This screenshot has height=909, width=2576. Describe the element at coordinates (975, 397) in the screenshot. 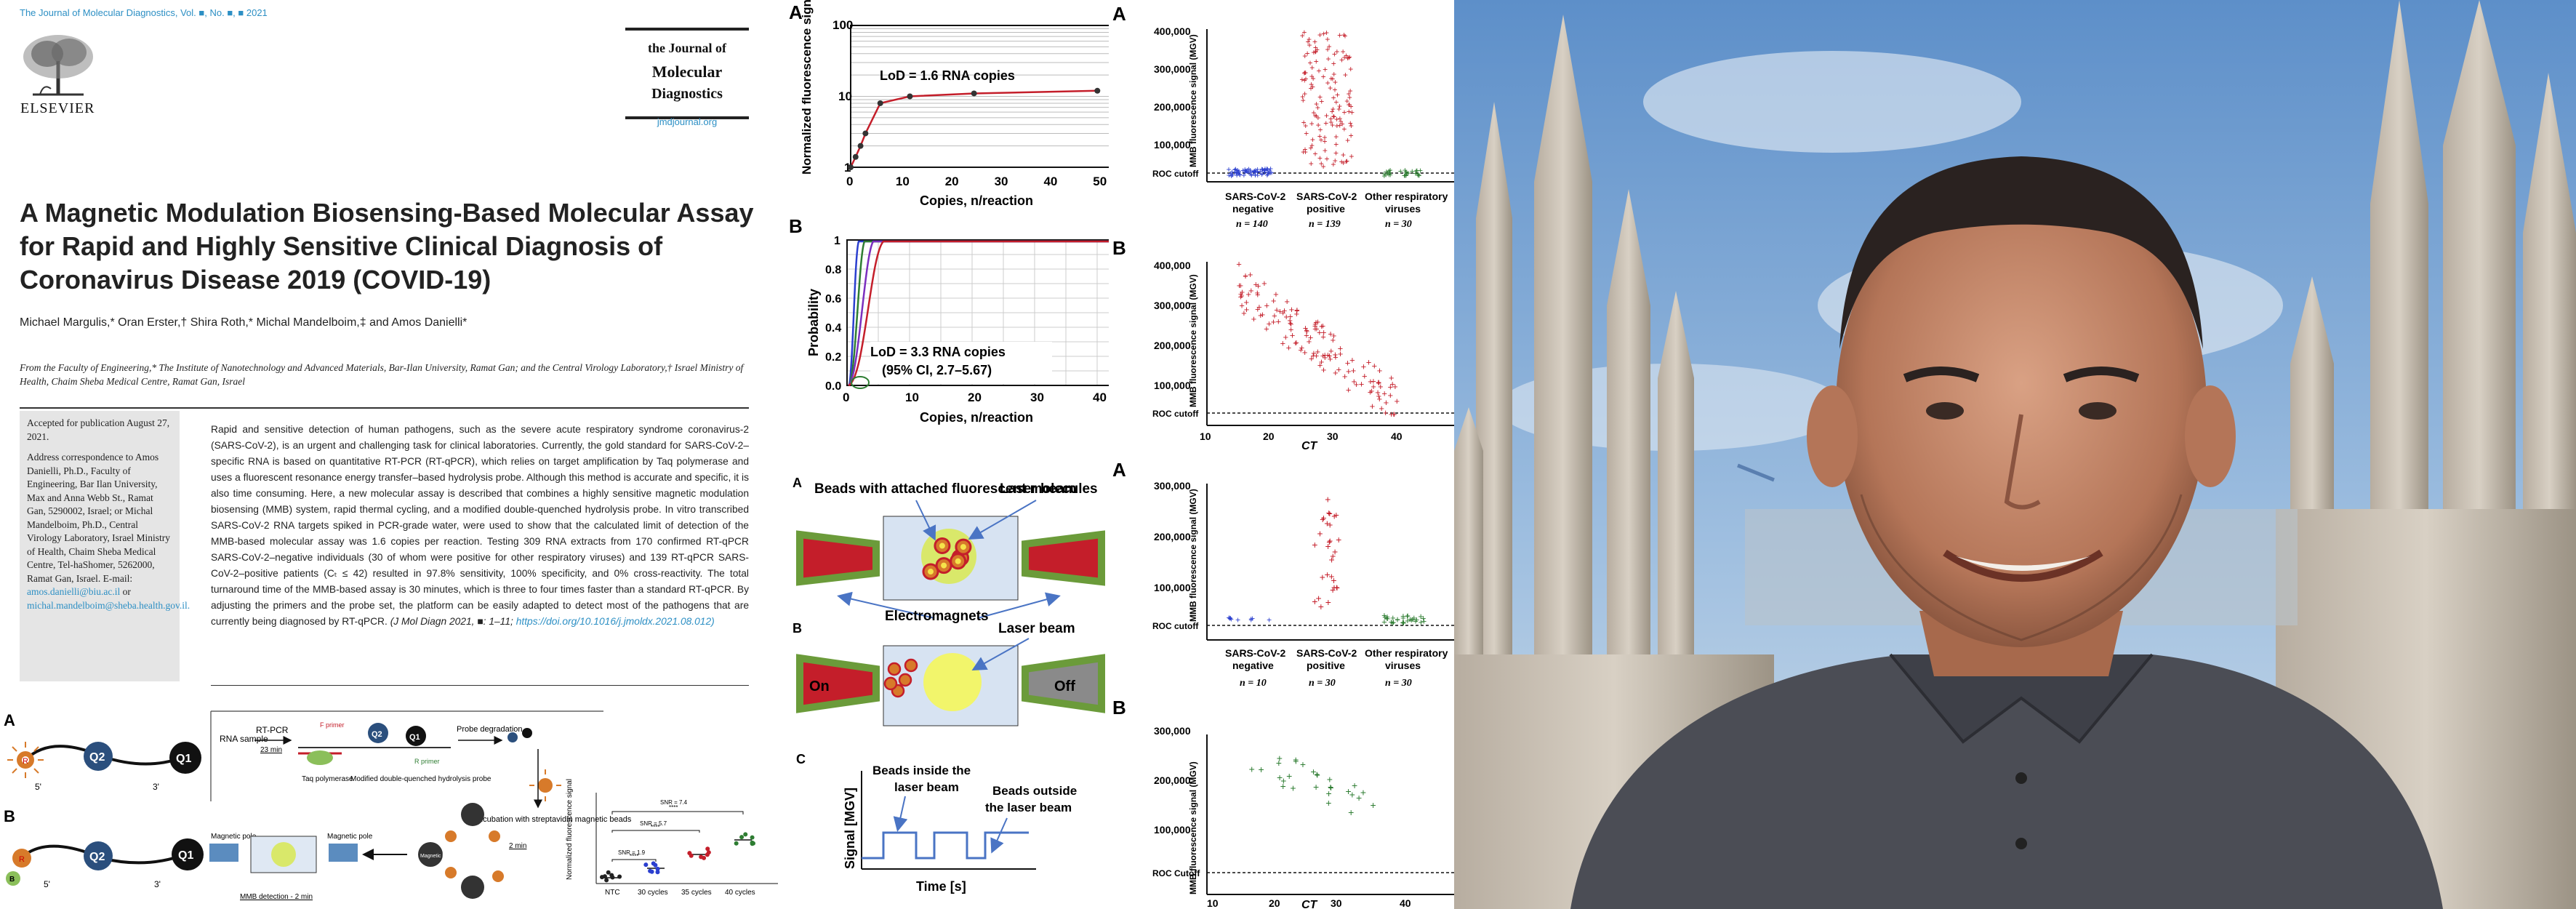

I see `xtick: 20` at that location.